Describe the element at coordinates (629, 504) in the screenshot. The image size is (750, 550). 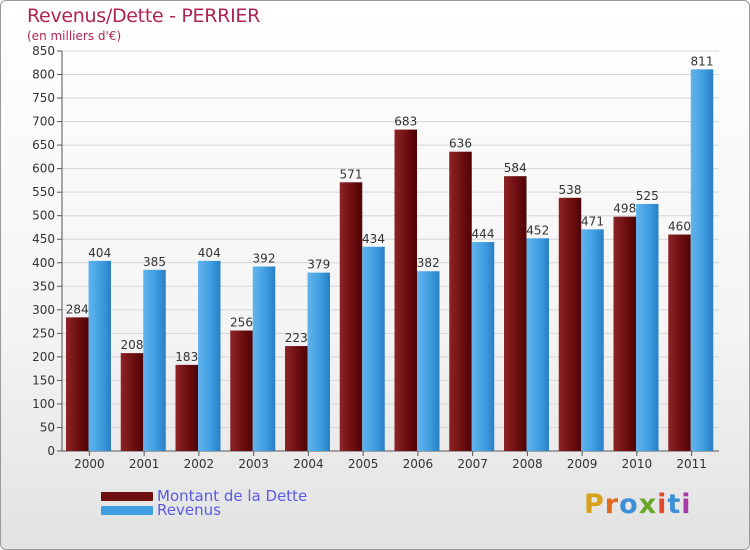
I see `logo-letter: o` at that location.